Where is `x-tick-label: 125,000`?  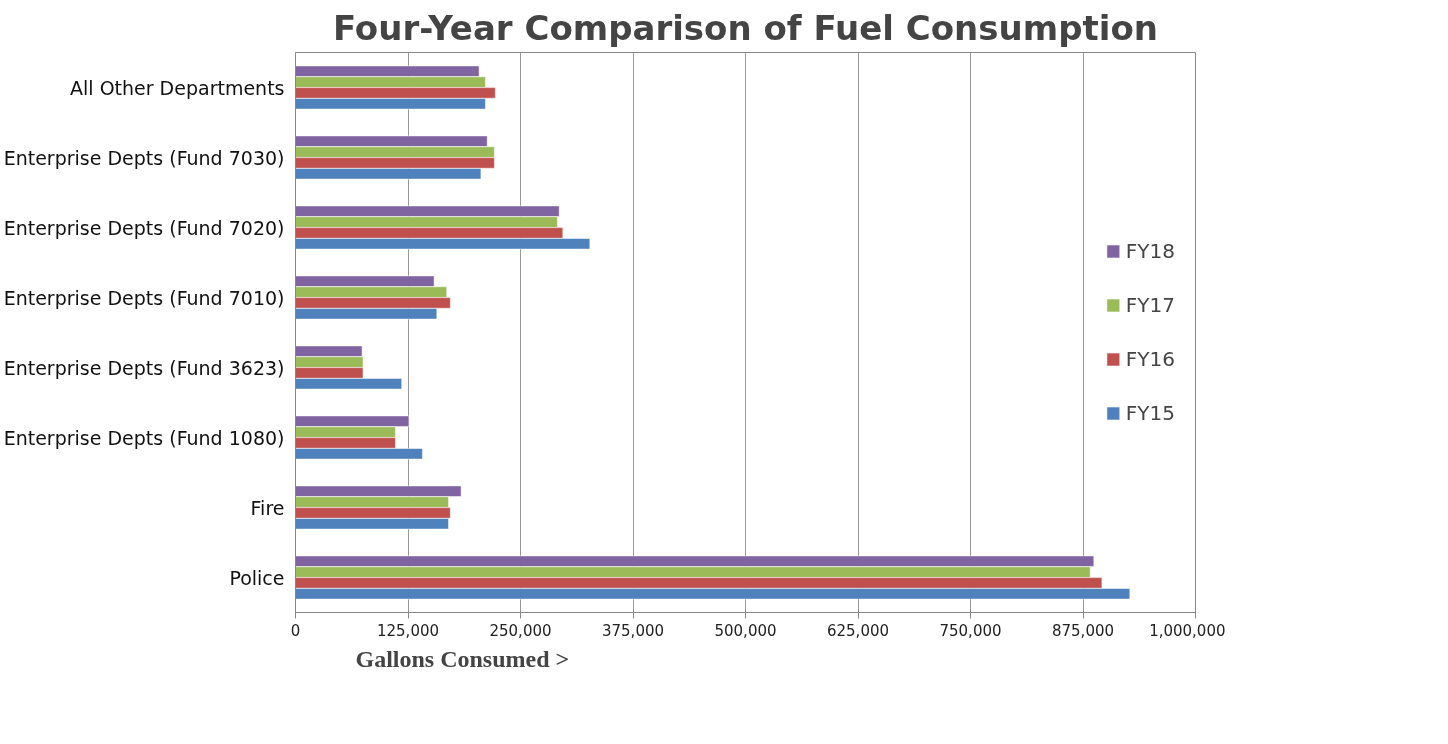
x-tick-label: 125,000 is located at coordinates (408, 630).